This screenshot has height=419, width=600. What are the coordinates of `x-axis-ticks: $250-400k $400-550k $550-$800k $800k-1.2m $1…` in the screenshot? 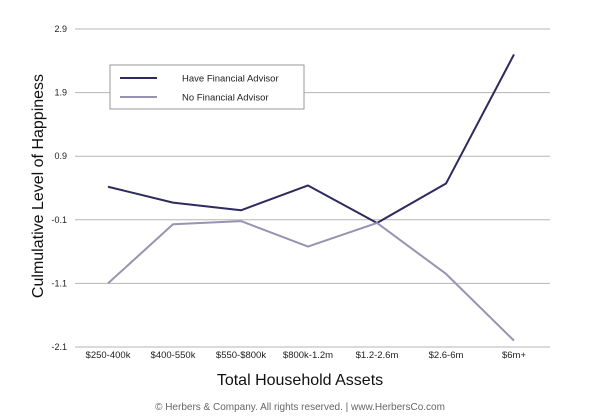 It's located at (306, 355).